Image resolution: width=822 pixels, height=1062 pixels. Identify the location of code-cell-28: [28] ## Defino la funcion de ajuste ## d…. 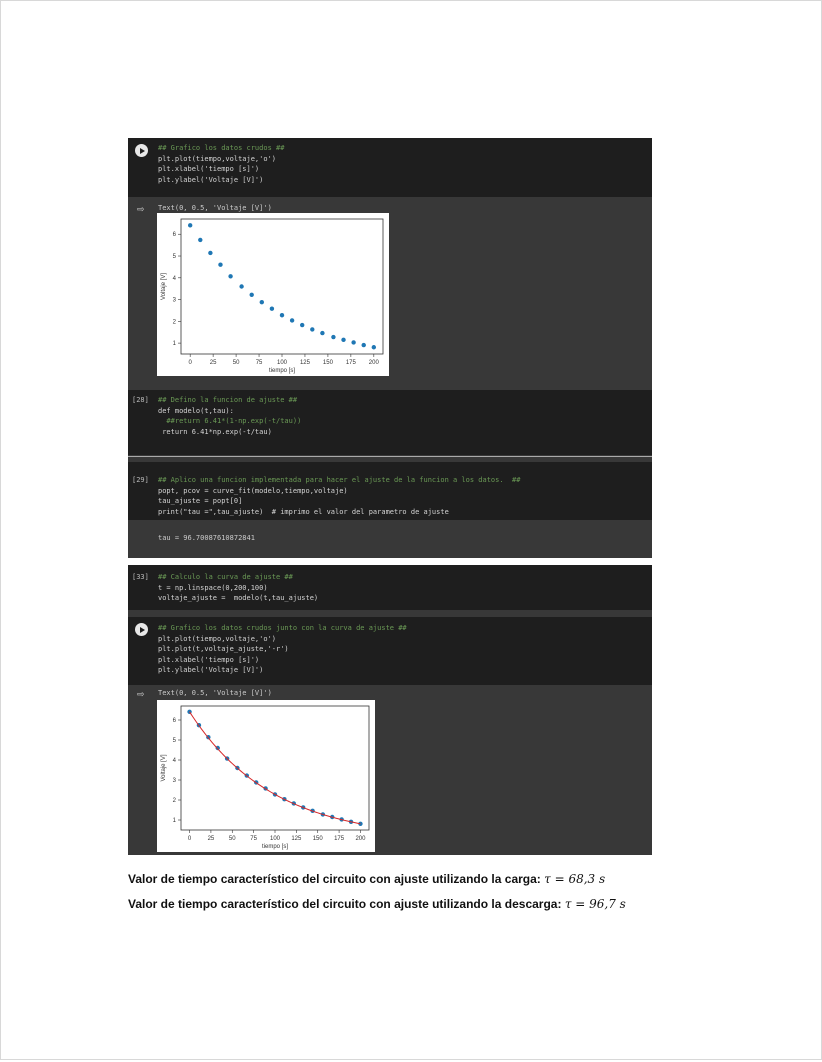
(390, 422).